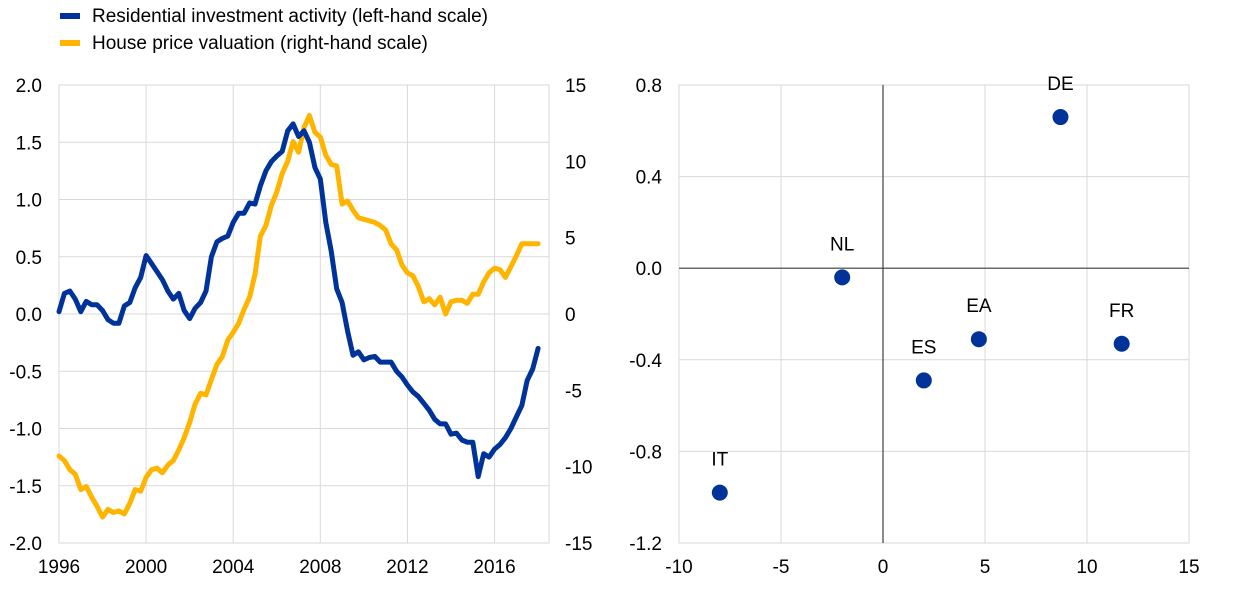 The height and width of the screenshot is (589, 1240). I want to click on scatter-point-ea, so click(978, 339).